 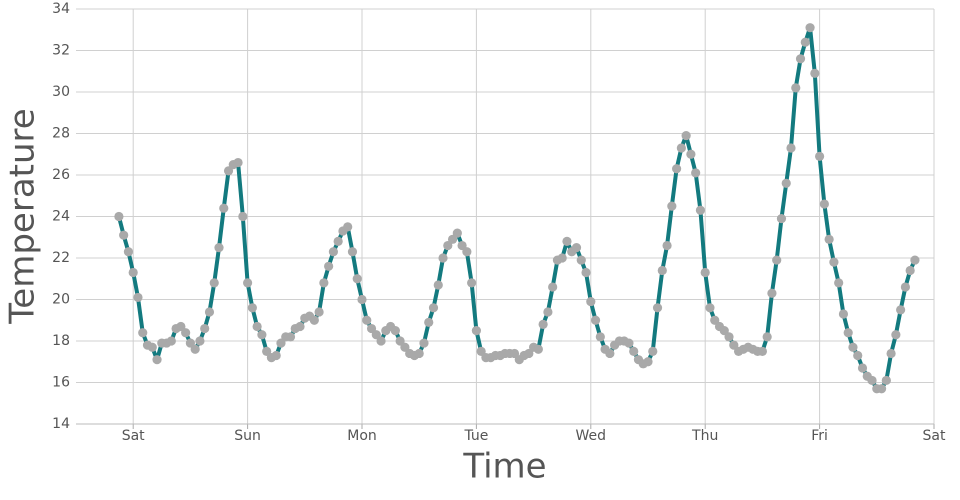 I want to click on y-tick-label: 32, so click(x=61, y=51).